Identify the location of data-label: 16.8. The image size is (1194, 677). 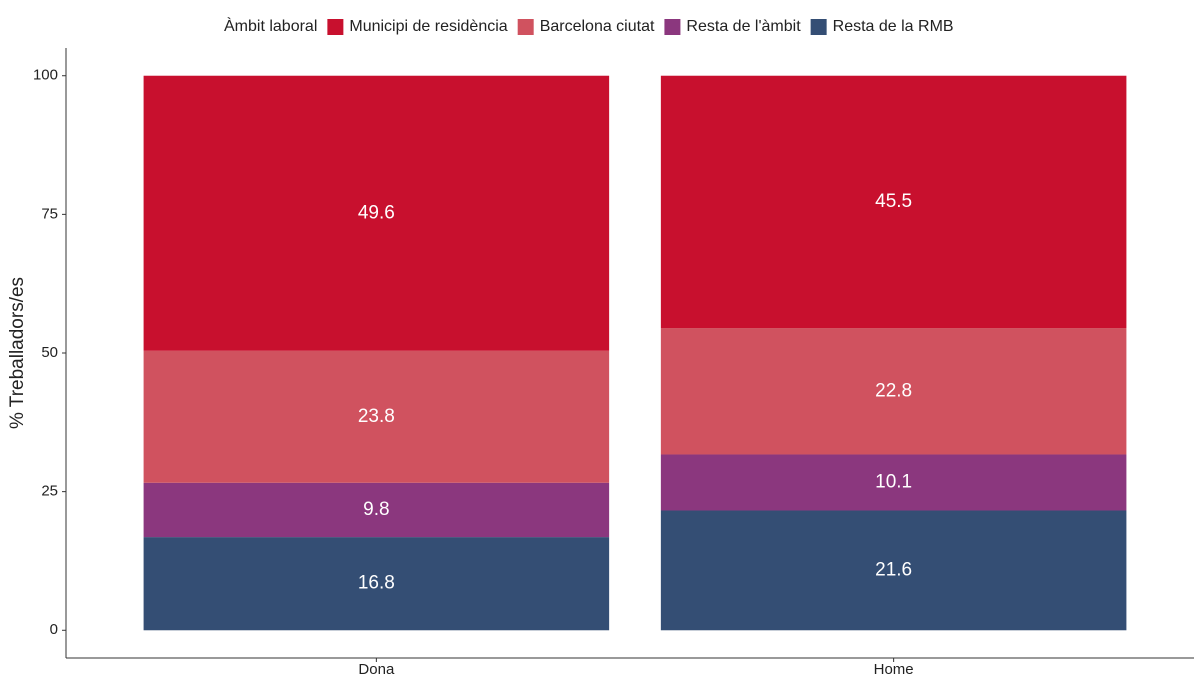
(376, 583).